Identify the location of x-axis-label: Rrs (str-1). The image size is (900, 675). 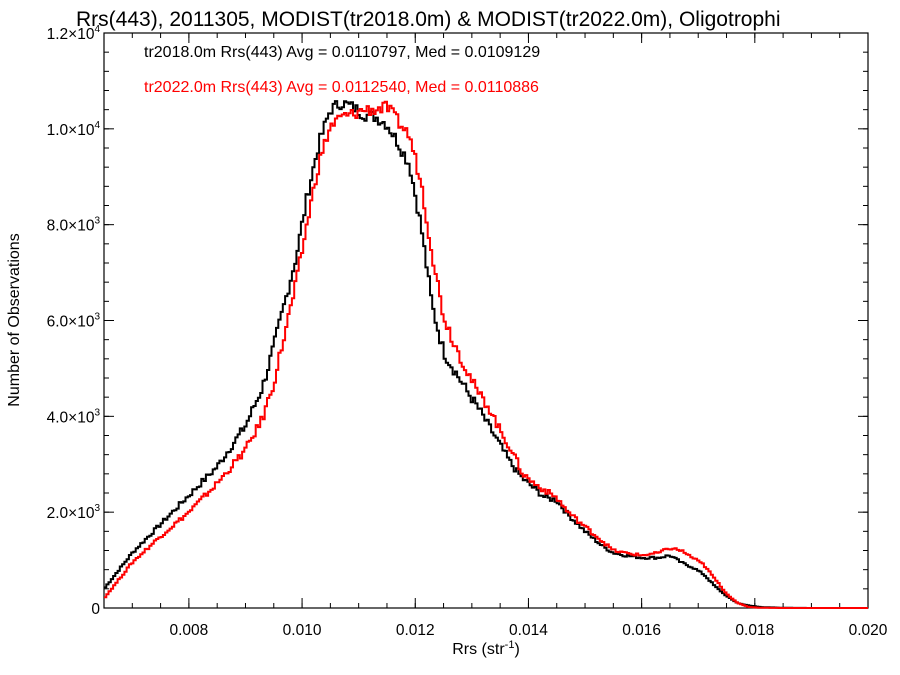
(486, 648).